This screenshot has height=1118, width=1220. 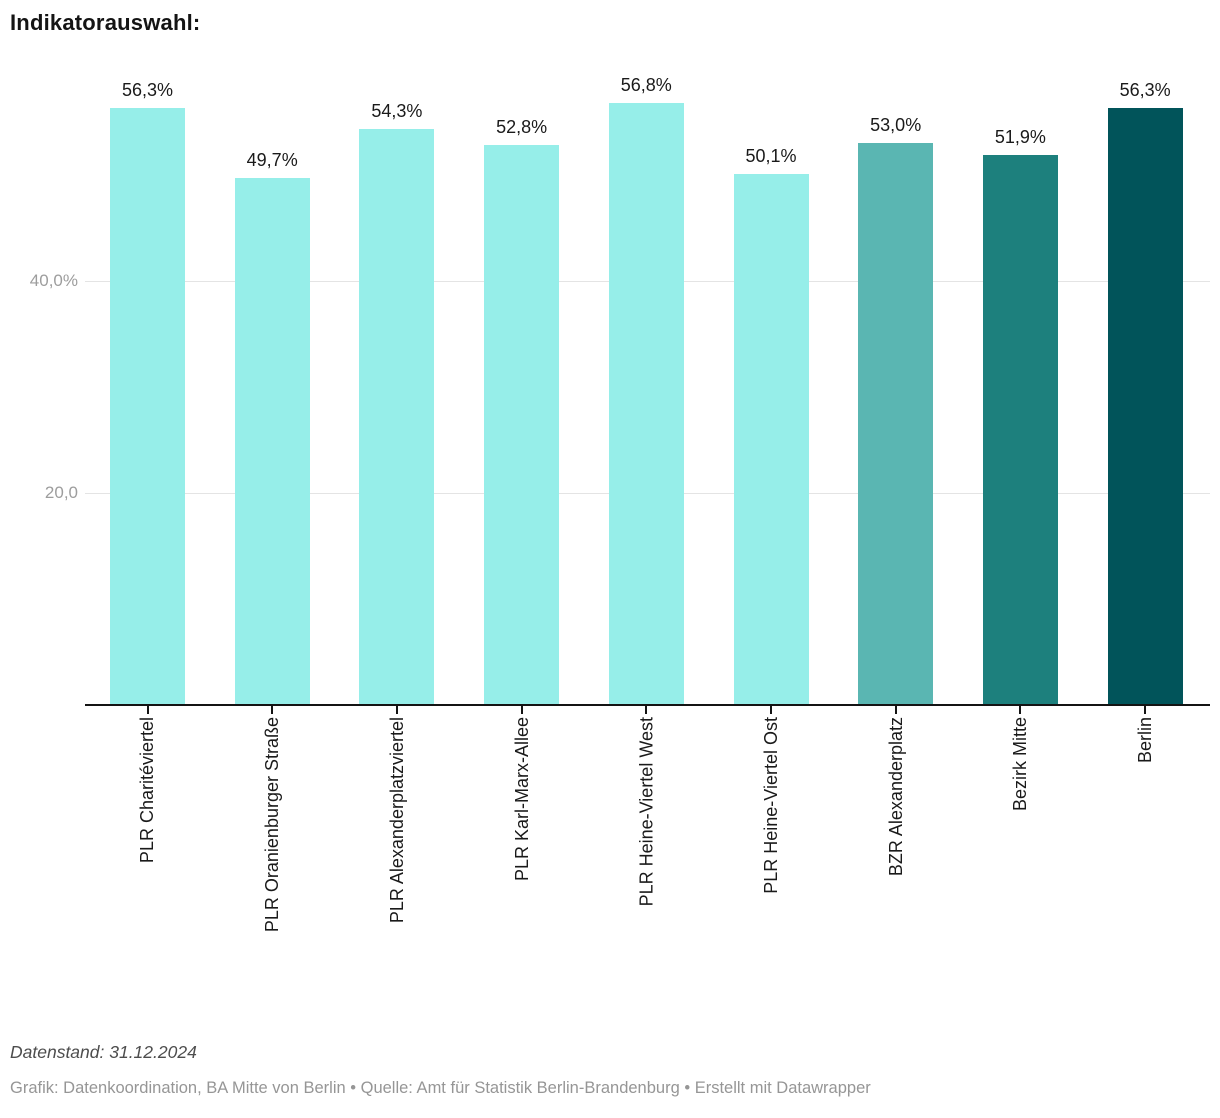 What do you see at coordinates (646, 84) in the screenshot?
I see `bar-value-label: 56,8%` at bounding box center [646, 84].